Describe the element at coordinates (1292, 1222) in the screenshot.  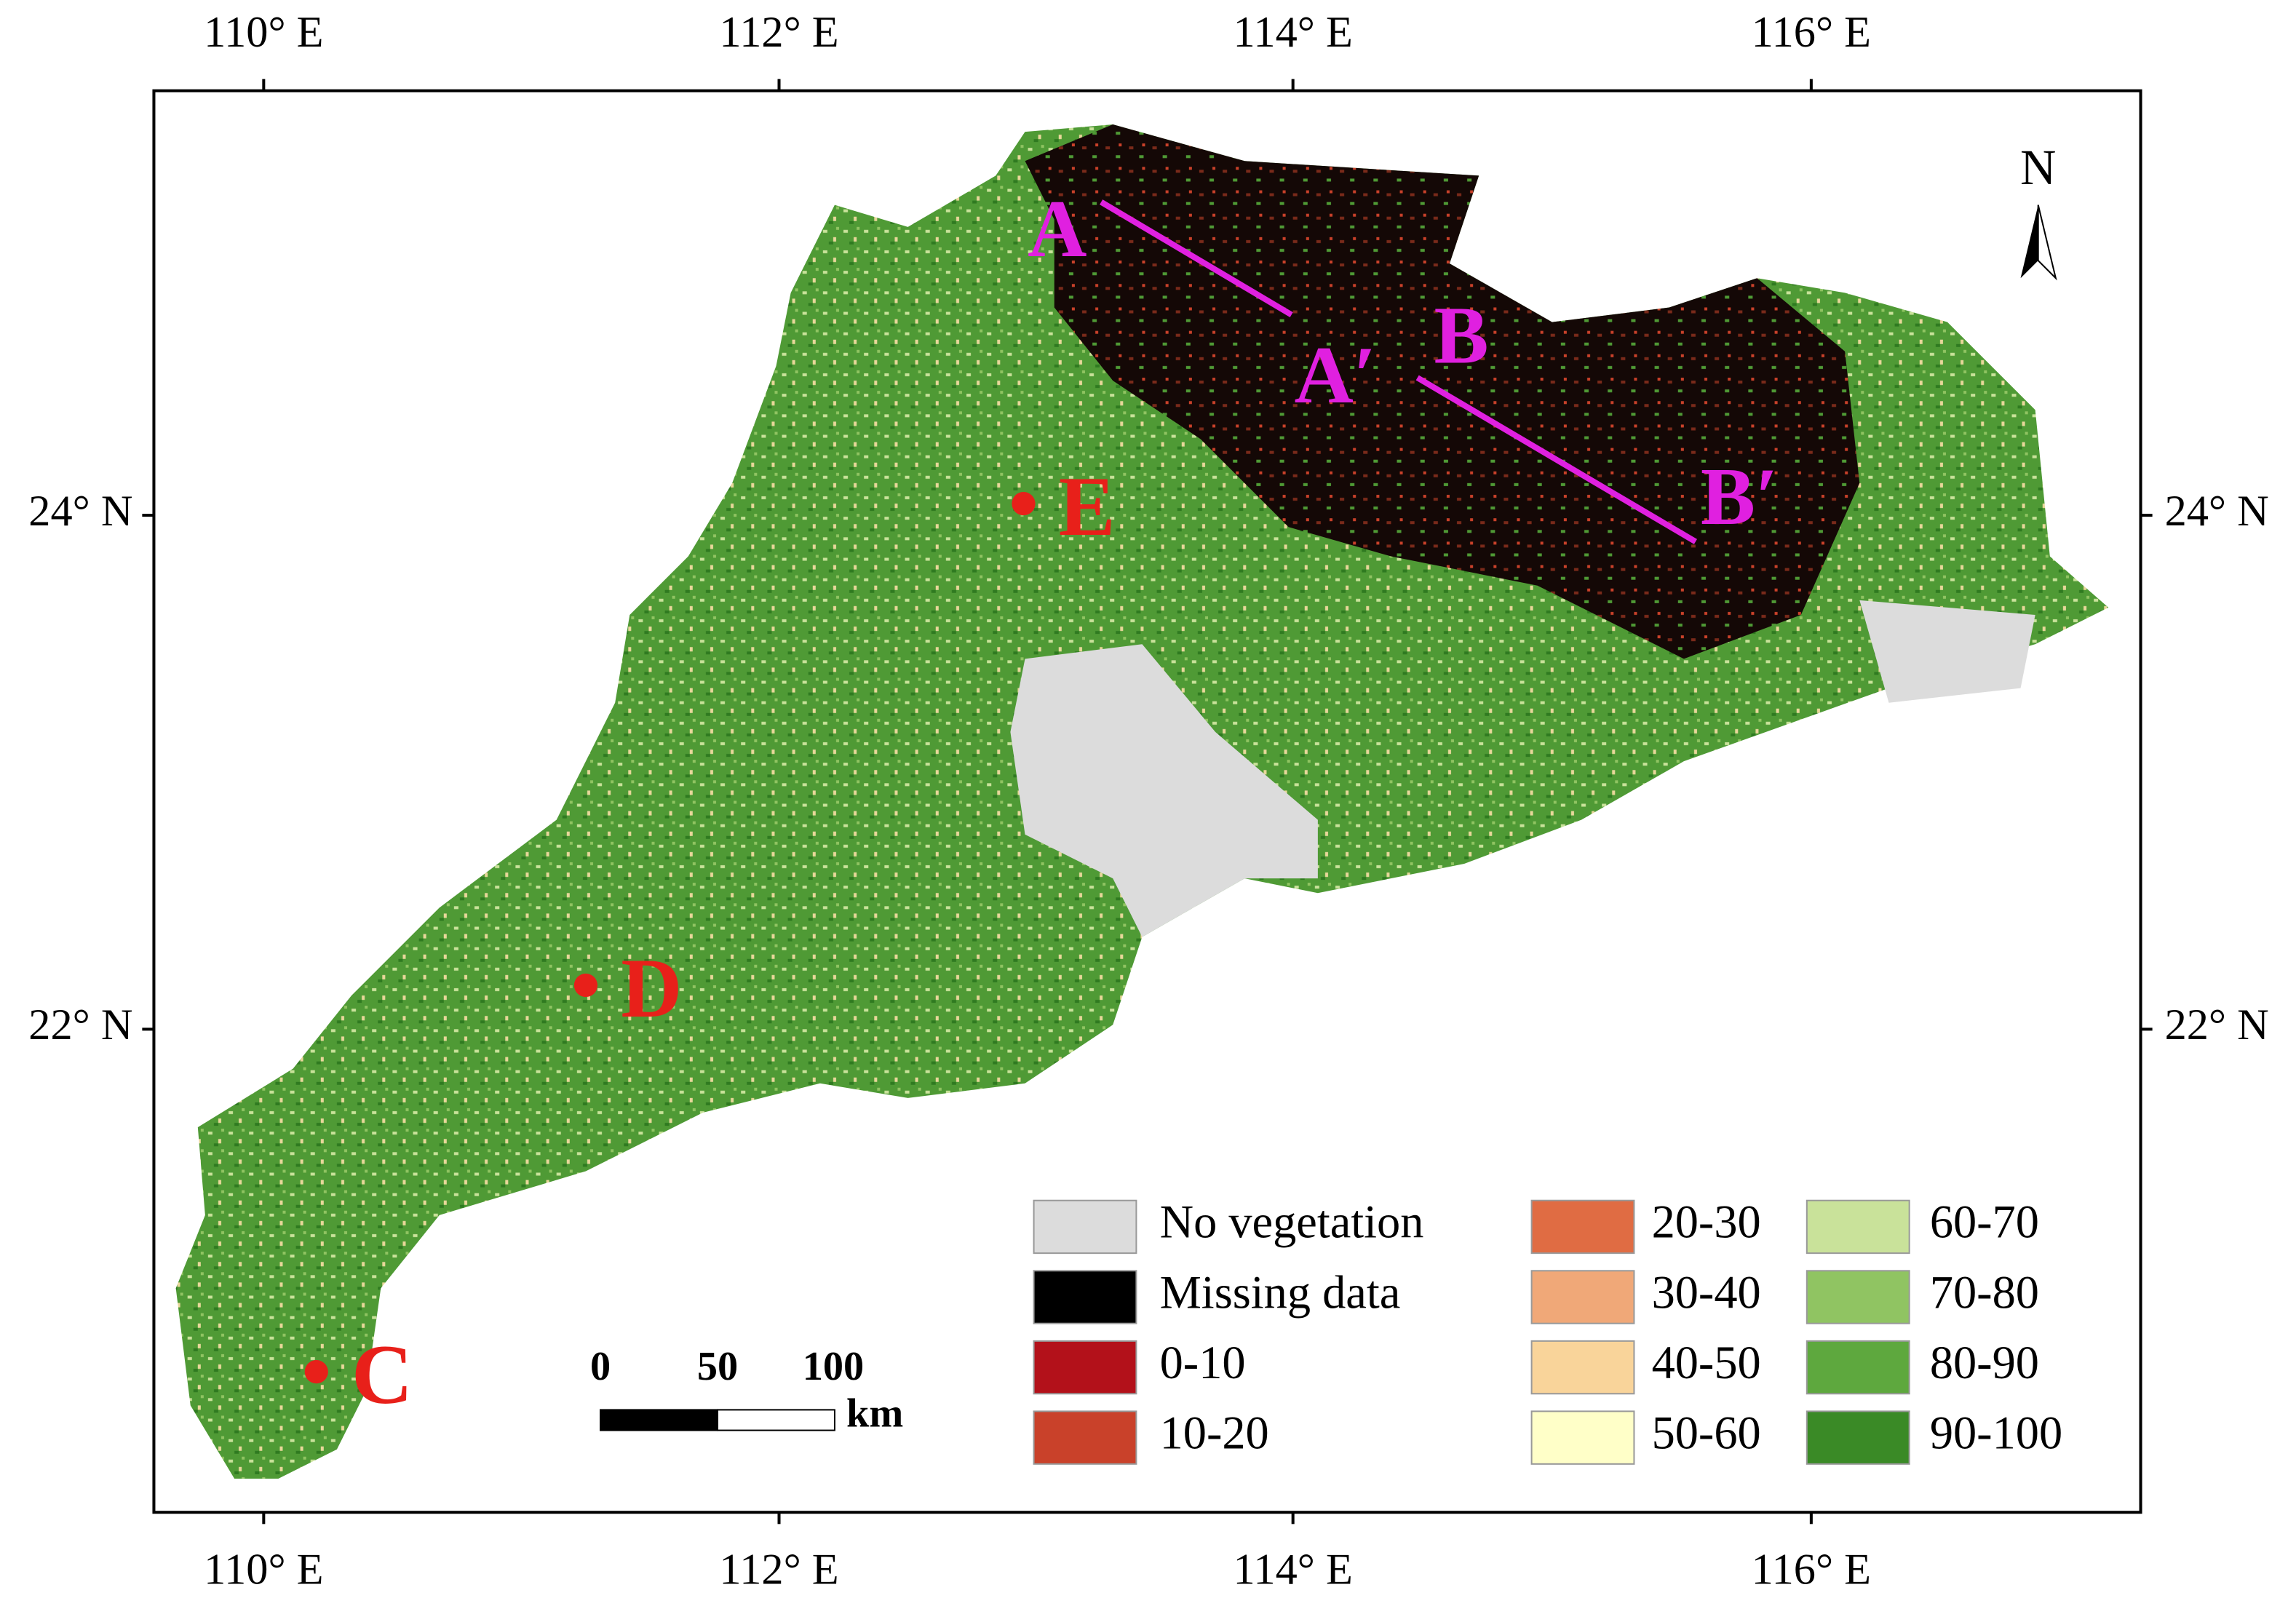
I see `legend-label: No vegetation` at that location.